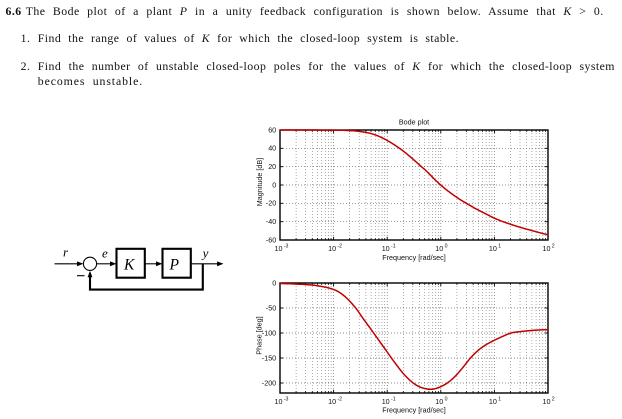 This screenshot has height=419, width=622. Describe the element at coordinates (271, 307) in the screenshot. I see `svg-text: -50` at that location.